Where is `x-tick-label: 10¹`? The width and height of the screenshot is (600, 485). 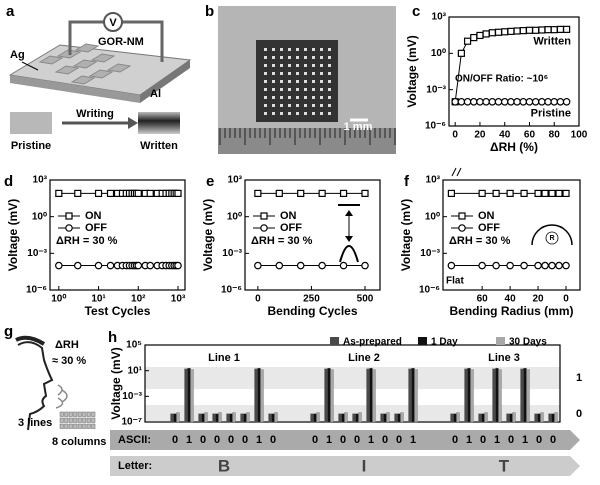 x-tick-label: 10¹ is located at coordinates (98, 299).